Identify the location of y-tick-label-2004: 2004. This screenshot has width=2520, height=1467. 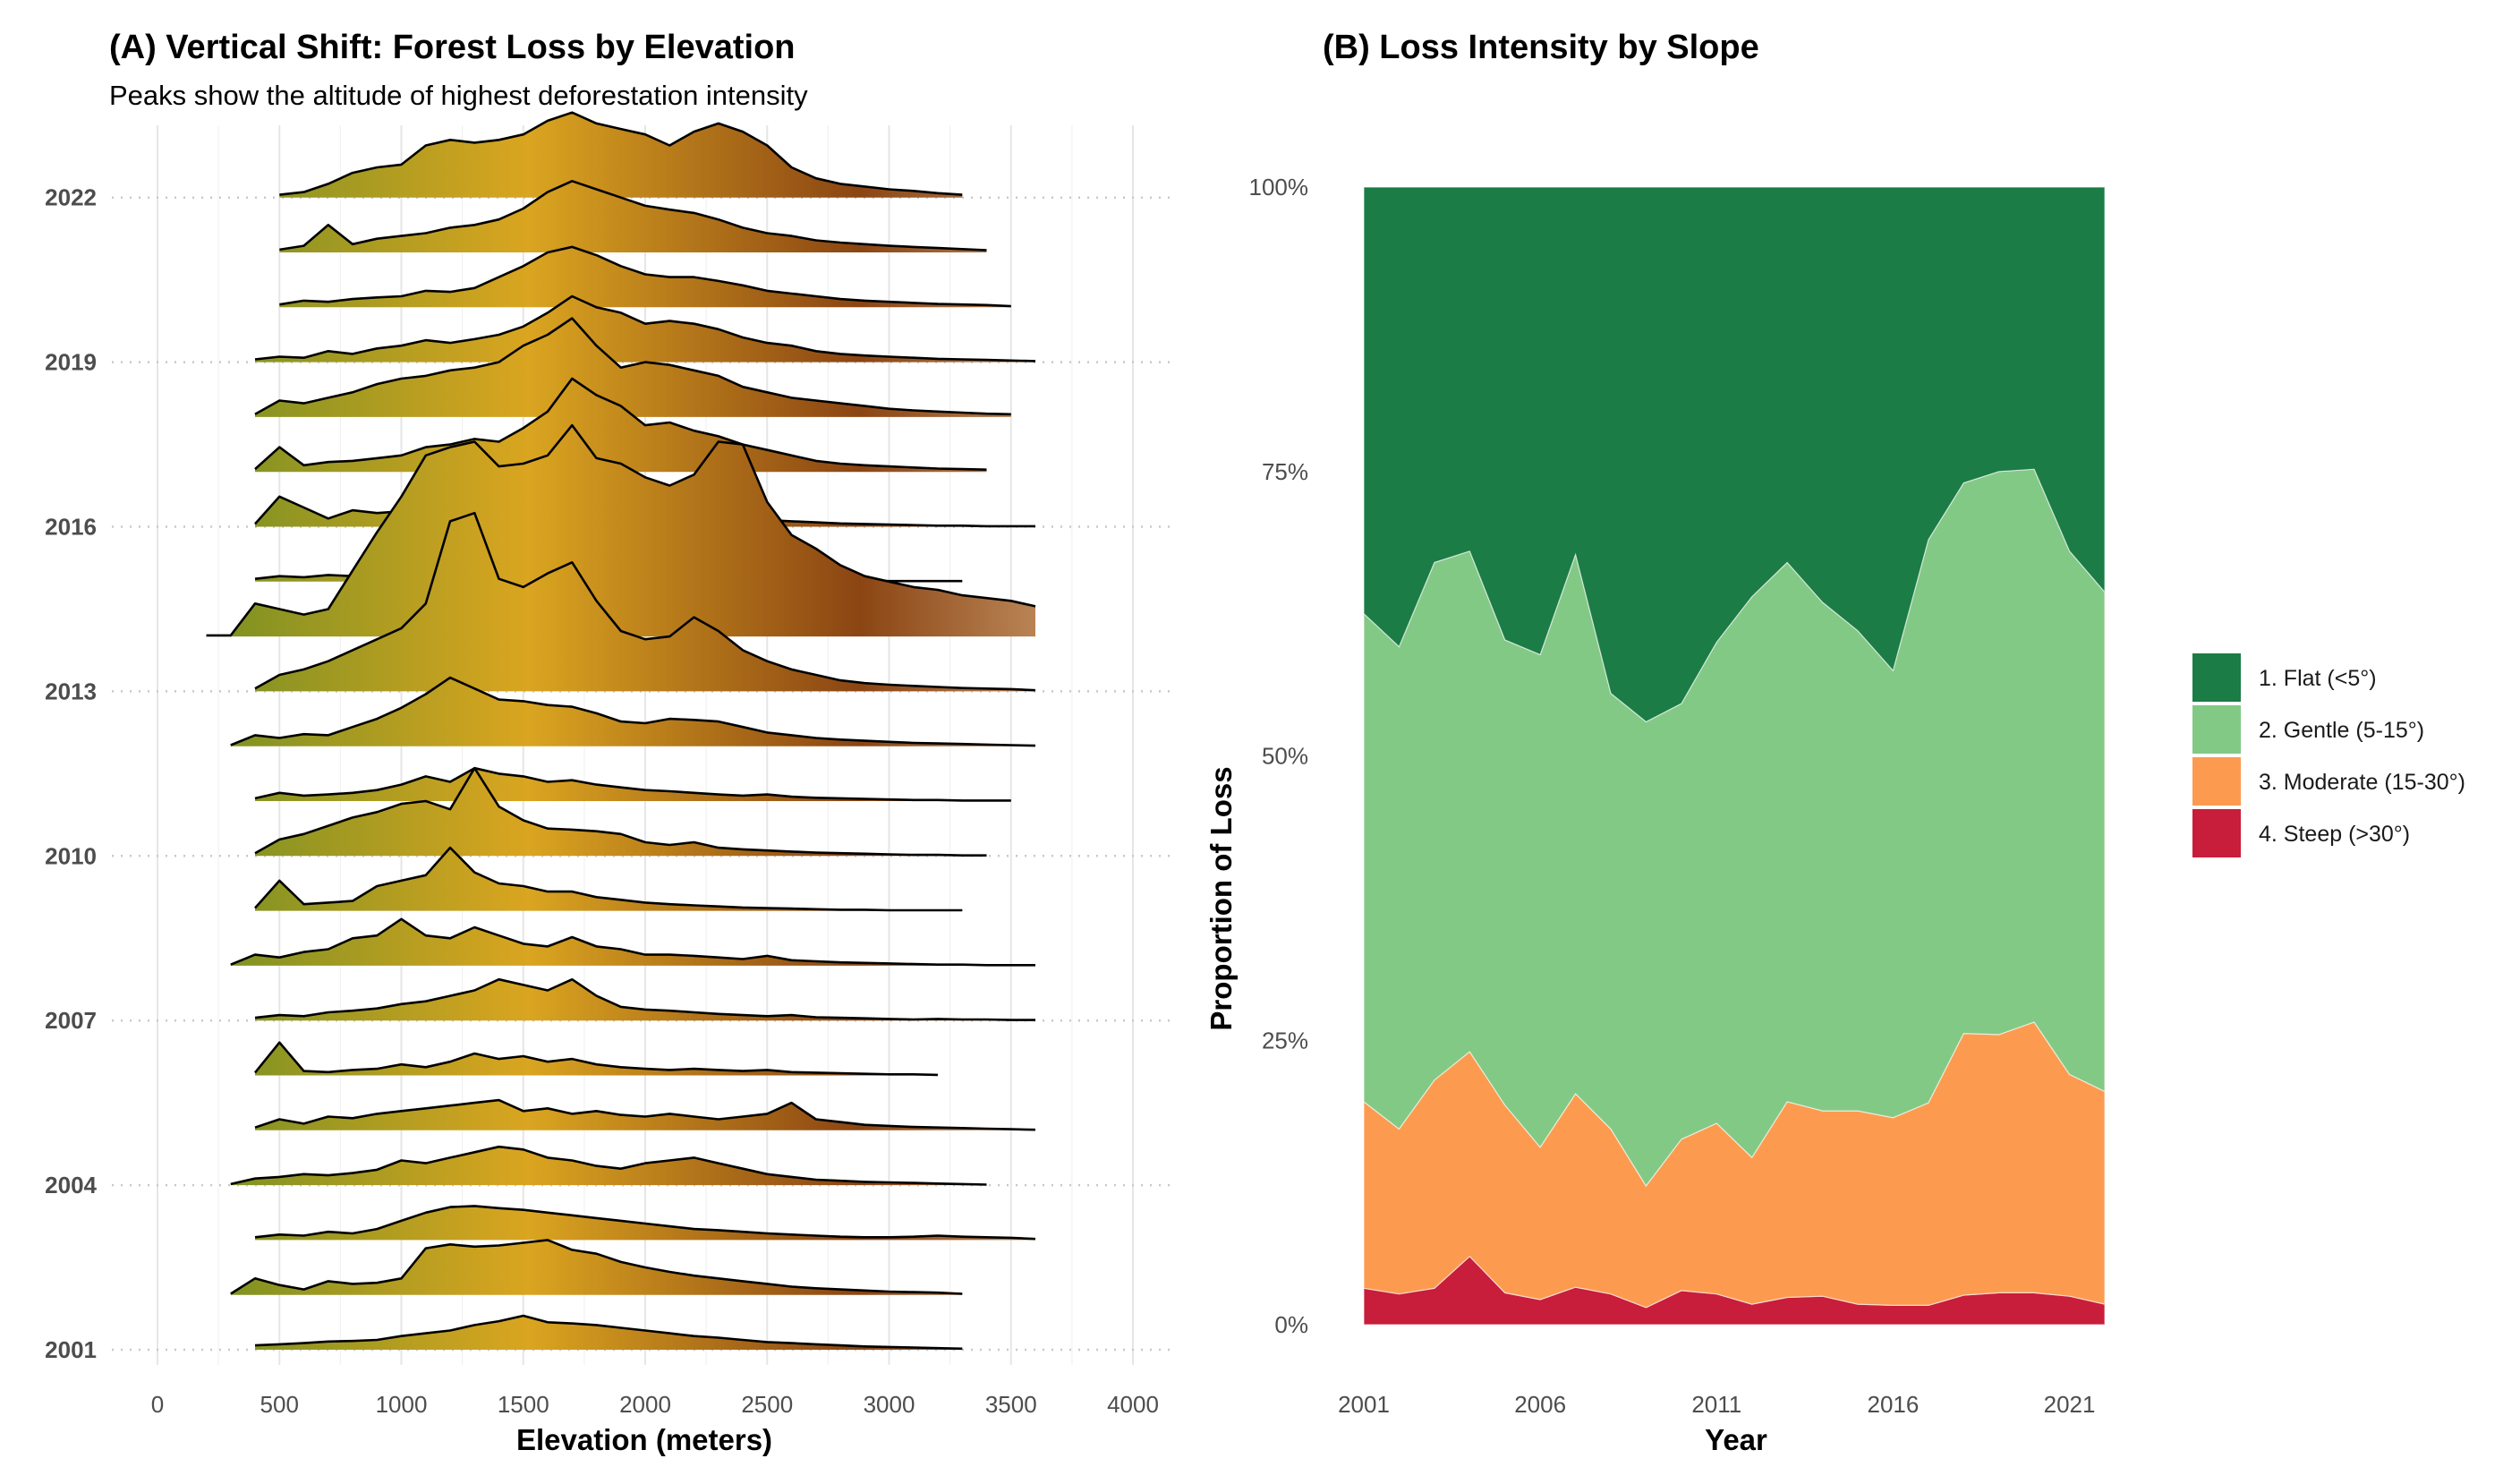
(71, 1185).